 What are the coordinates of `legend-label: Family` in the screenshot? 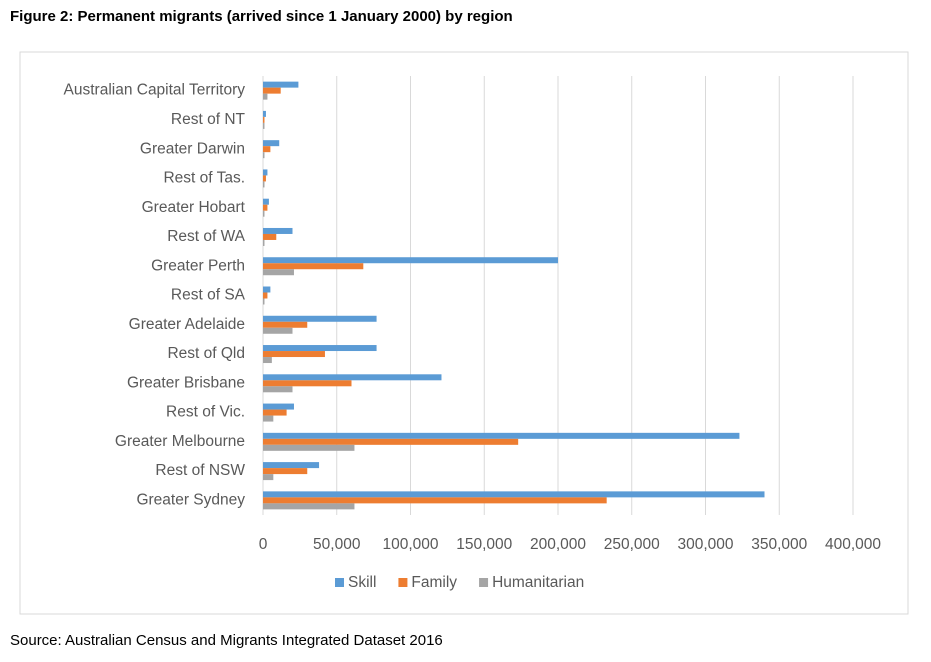 It's located at (434, 582).